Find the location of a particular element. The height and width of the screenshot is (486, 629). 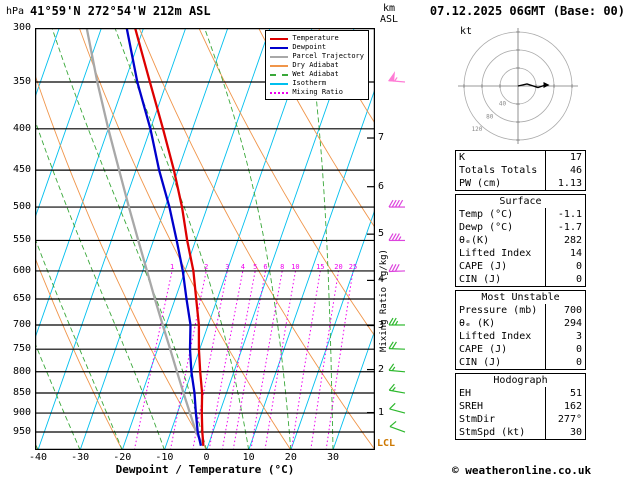

temperature-tick-label: -10 is located at coordinates (164, 457).